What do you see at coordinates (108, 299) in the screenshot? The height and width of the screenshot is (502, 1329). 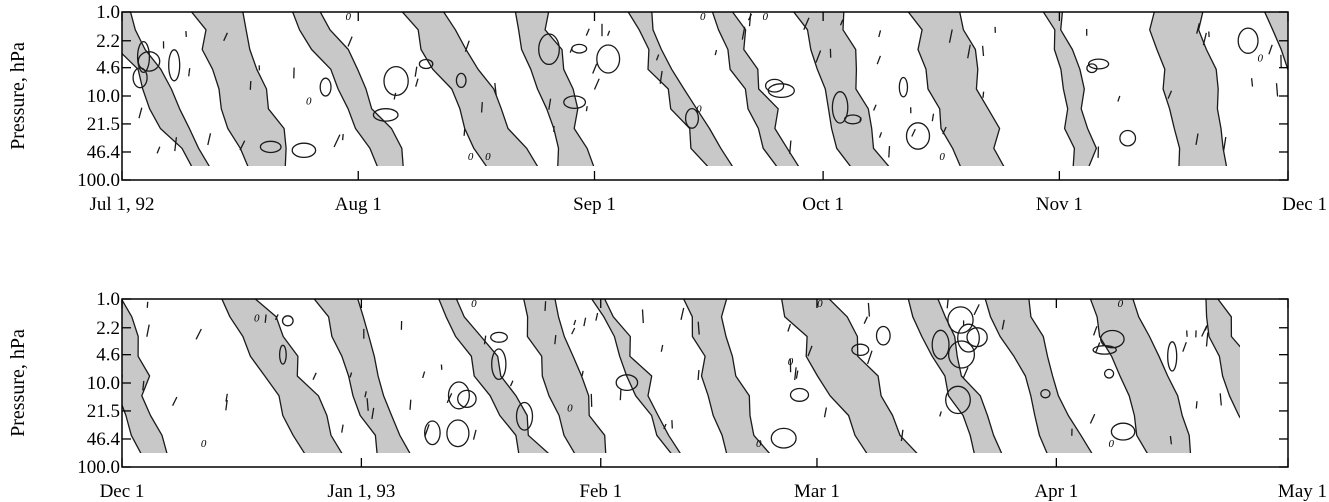 I see `y-tick-label: 1.0` at bounding box center [108, 299].